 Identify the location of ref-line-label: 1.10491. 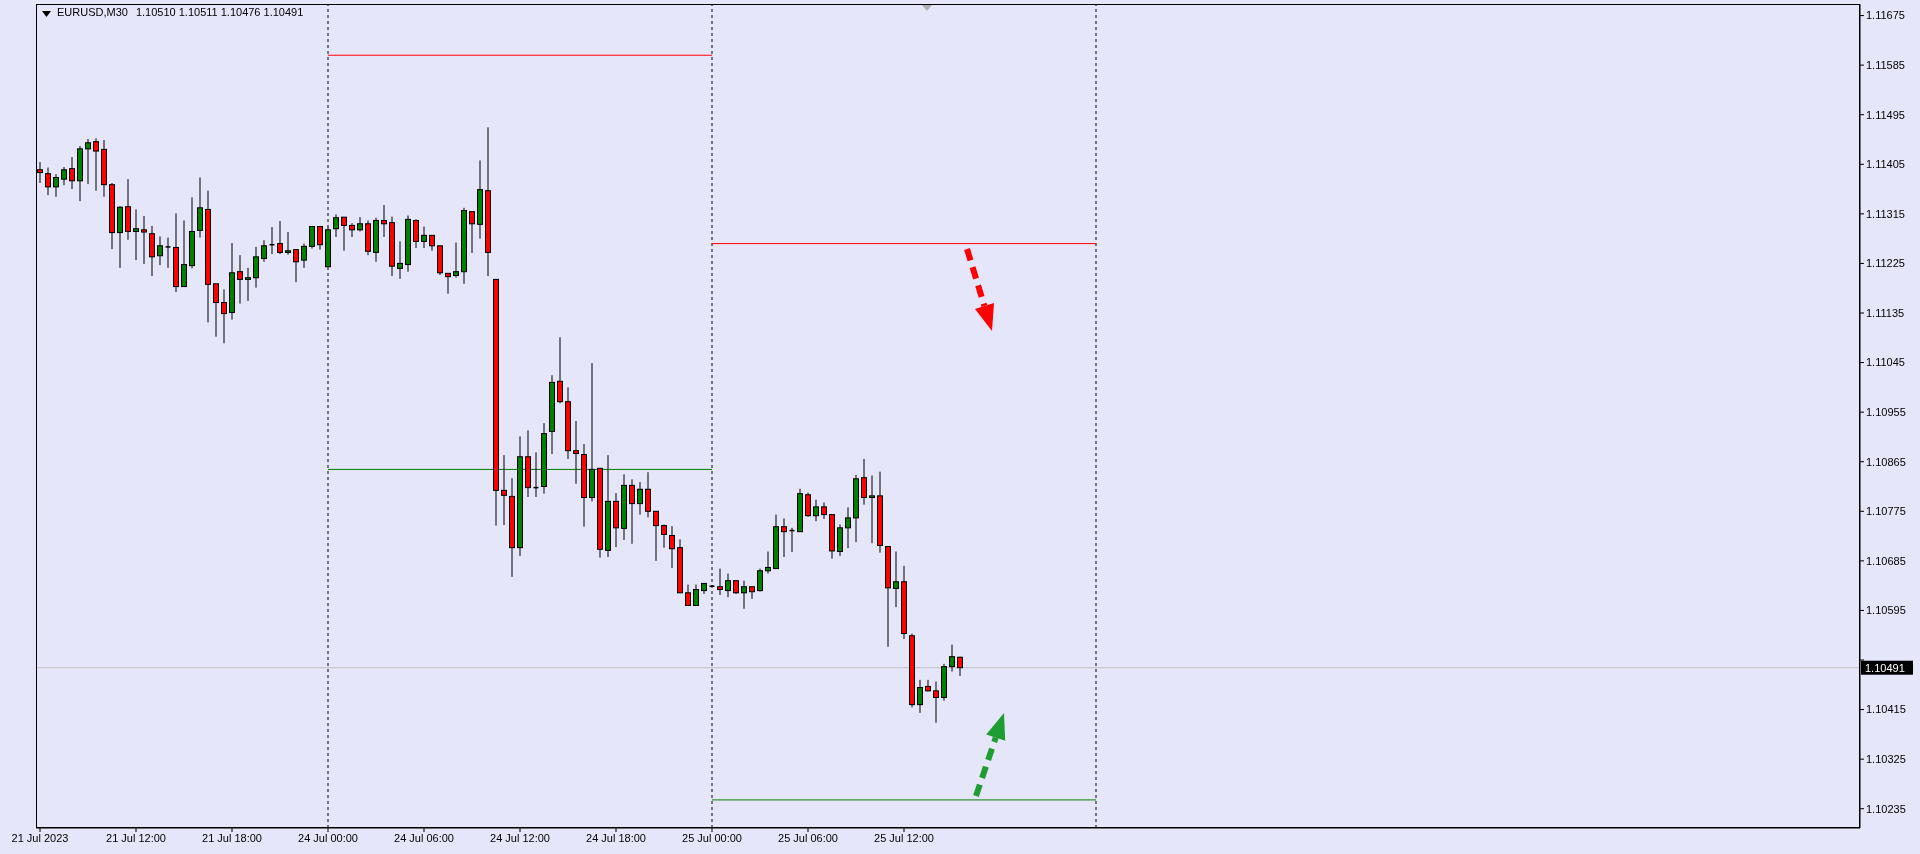
(1885, 667).